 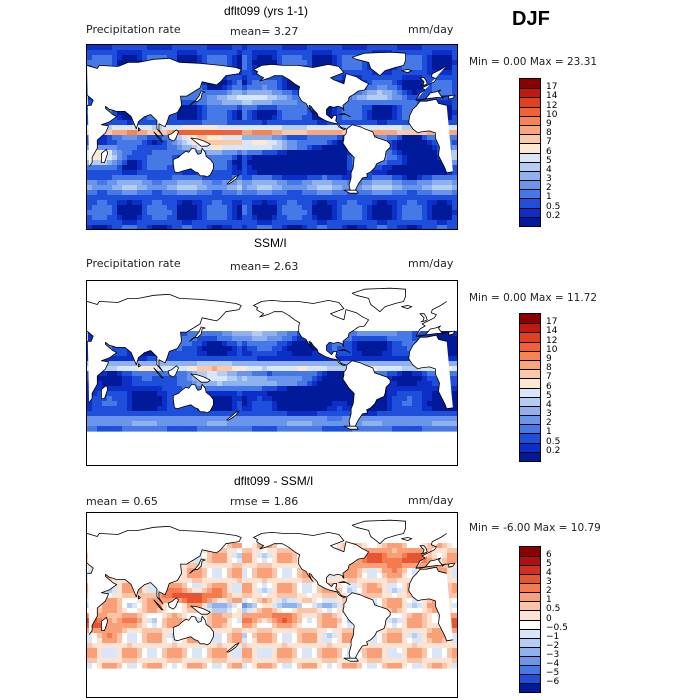 I want to click on panel-1-colorbar: 17 14 12 10 9 8 7 6 5 4 3 2 1 0.5 0.2, so click(x=539, y=152).